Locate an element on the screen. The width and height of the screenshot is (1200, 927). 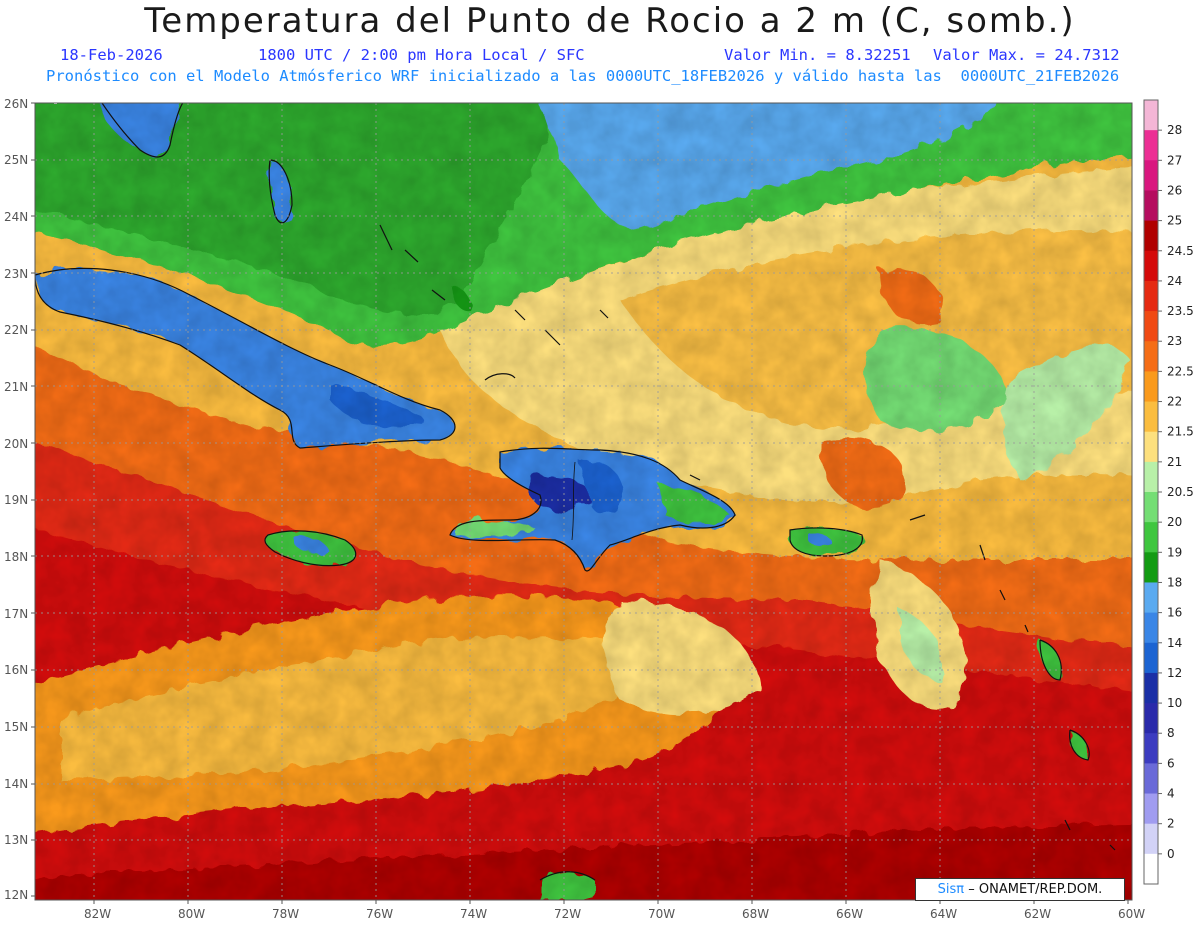
colorbar-label: 20 is located at coordinates (1174, 522).